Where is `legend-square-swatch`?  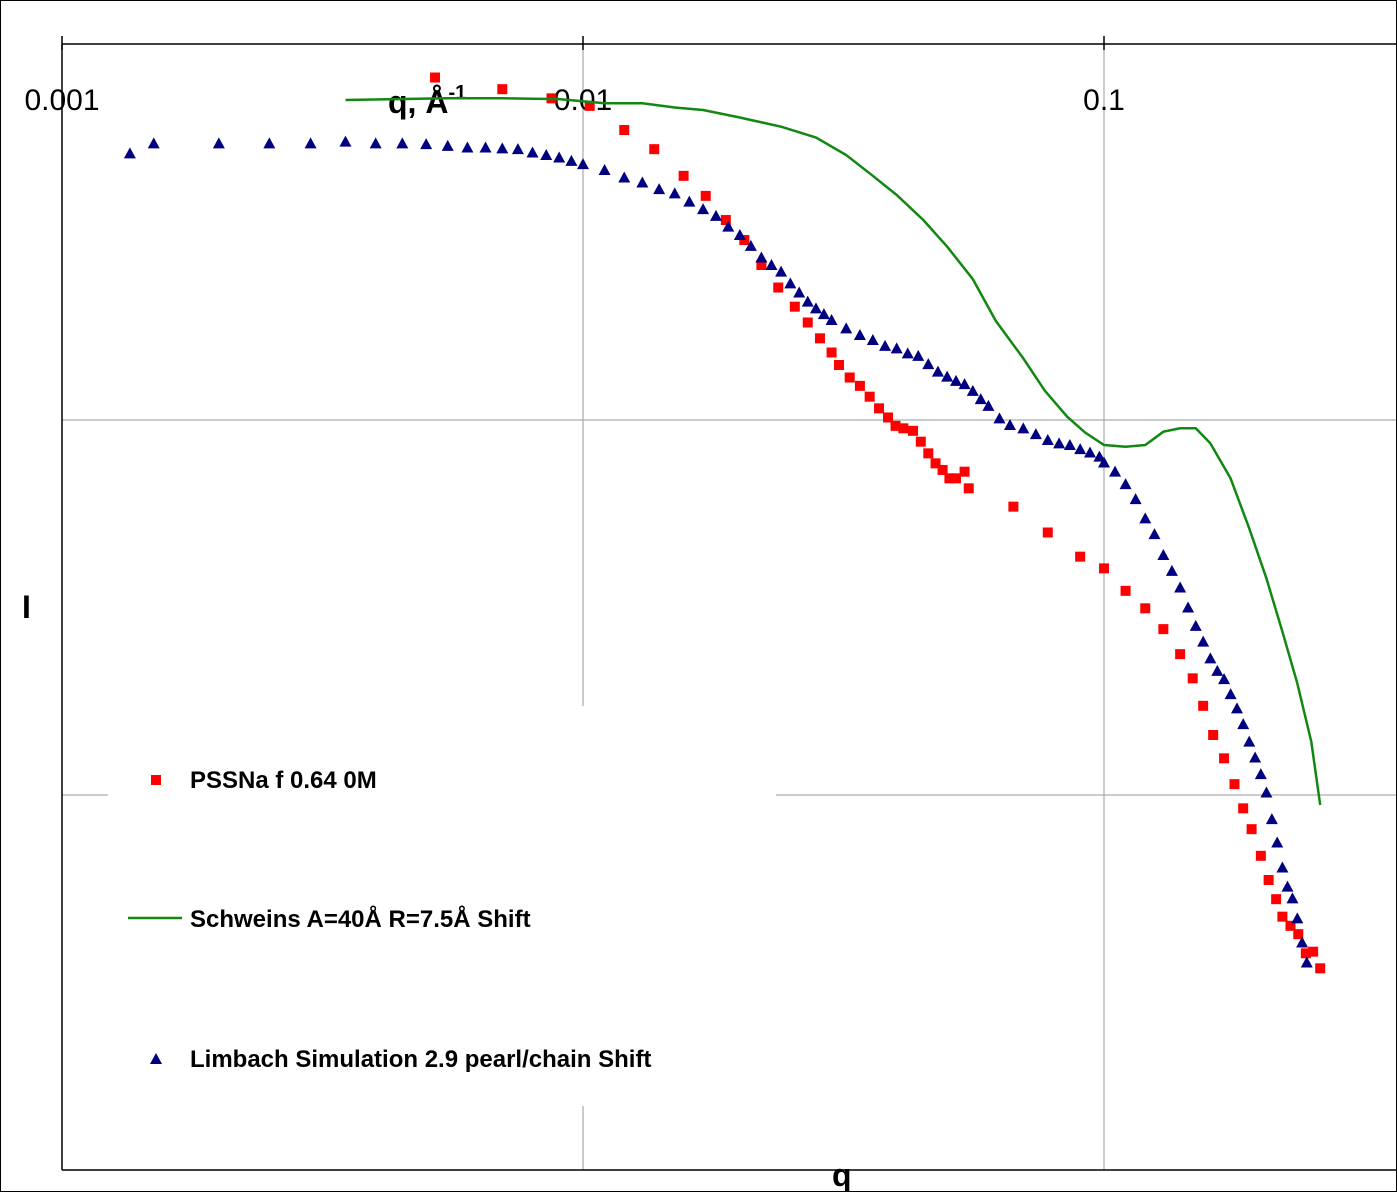
legend-square-swatch is located at coordinates (156, 780).